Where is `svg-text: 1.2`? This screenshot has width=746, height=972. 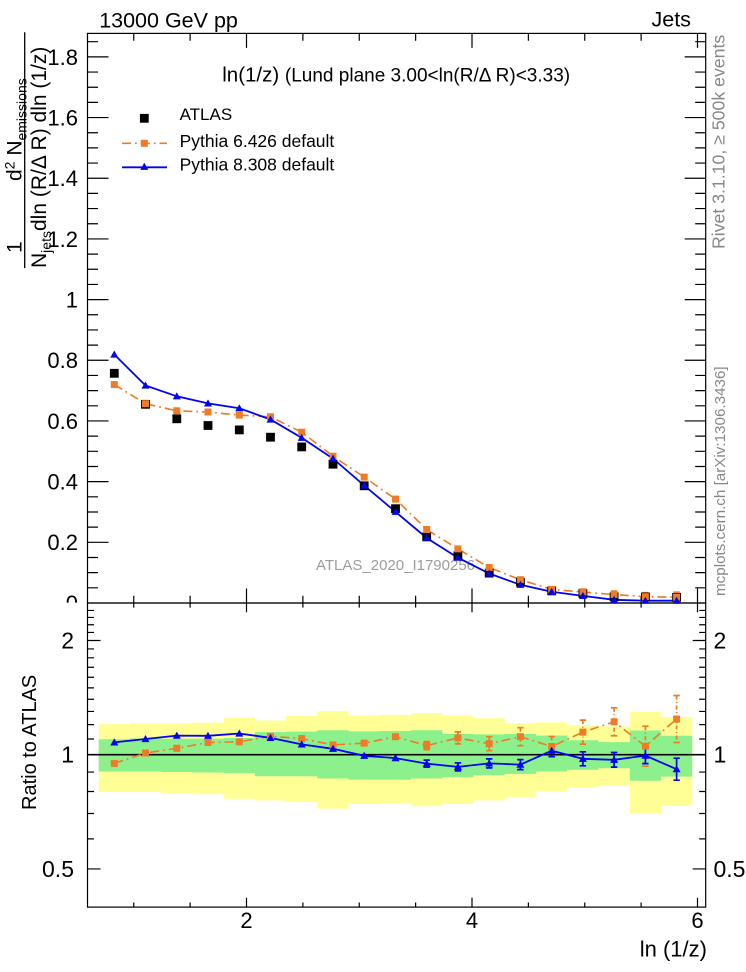 svg-text: 1.2 is located at coordinates (62, 239).